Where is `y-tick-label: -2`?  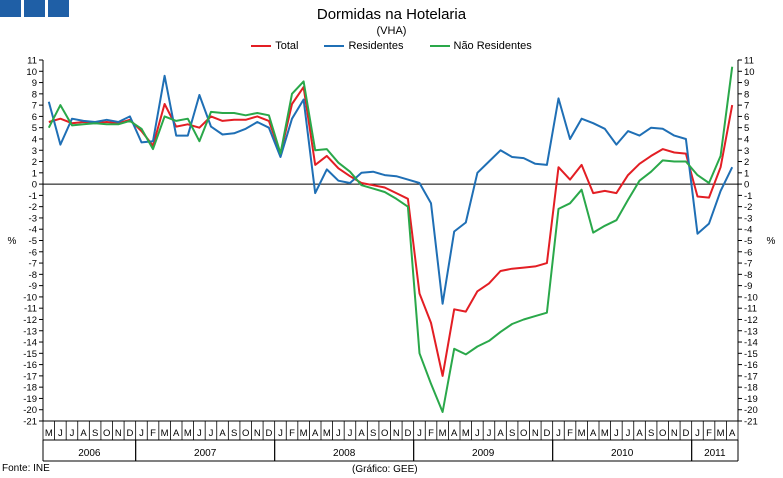 y-tick-label: -2 is located at coordinates (33, 207).